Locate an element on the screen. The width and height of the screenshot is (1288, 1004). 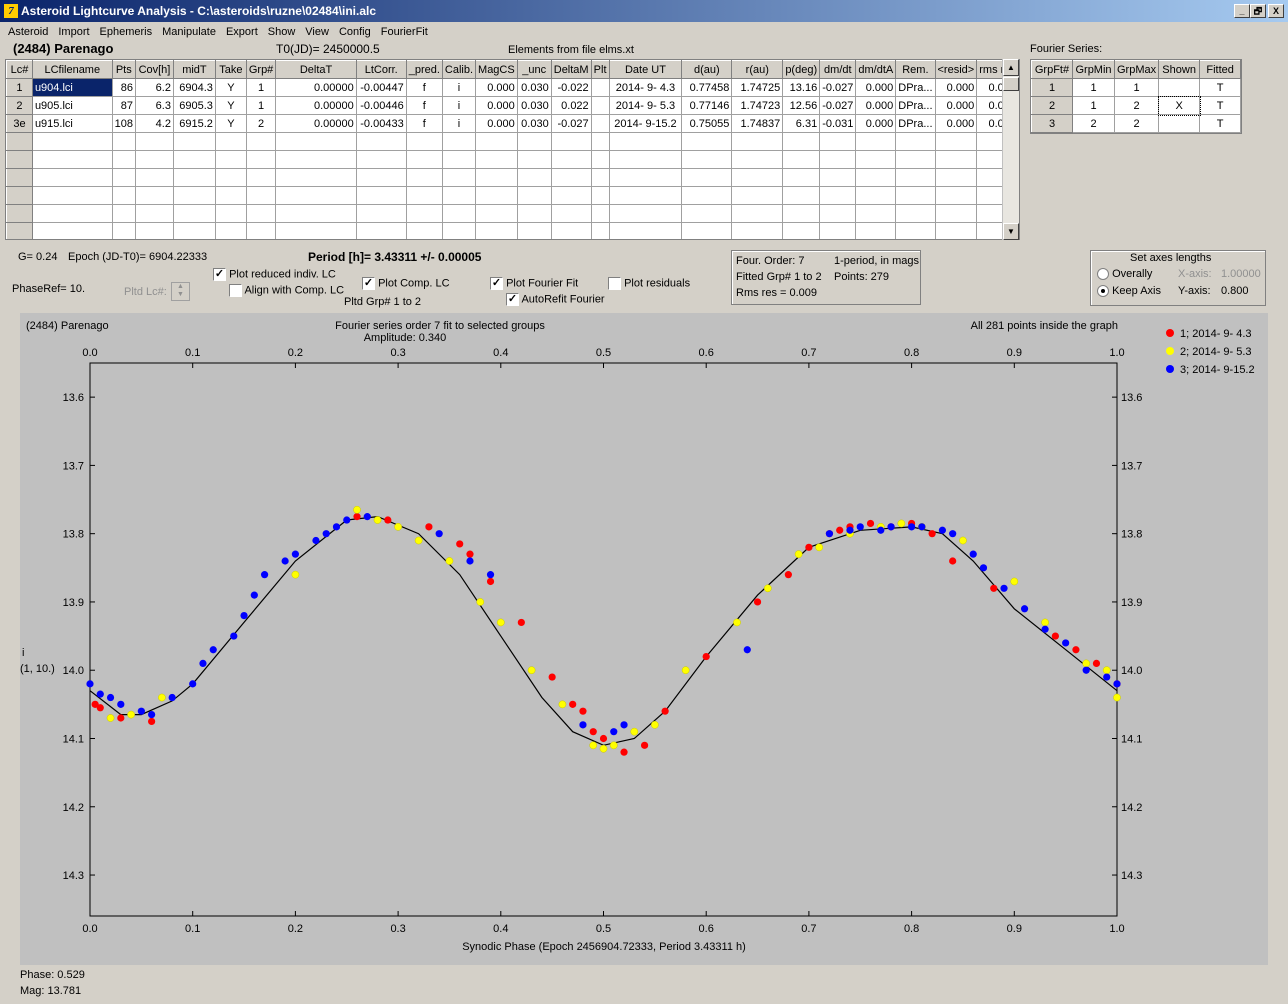
row-header: 3e is located at coordinates (19, 123).